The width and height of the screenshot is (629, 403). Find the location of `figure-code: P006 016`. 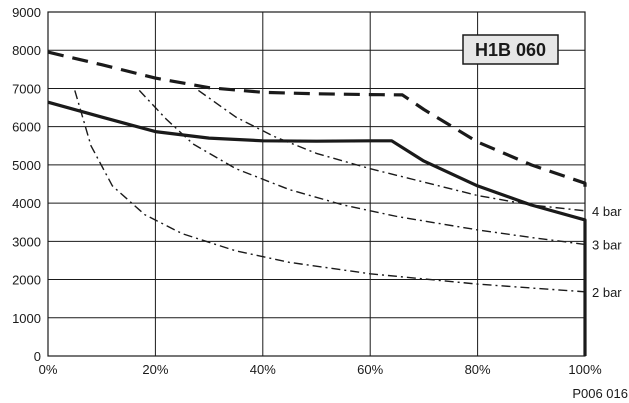

figure-code: P006 016 is located at coordinates (600, 393).